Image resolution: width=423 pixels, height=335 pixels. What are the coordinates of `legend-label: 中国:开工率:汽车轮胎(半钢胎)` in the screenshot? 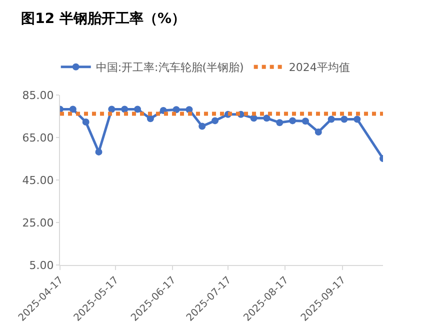 It's located at (170, 67).